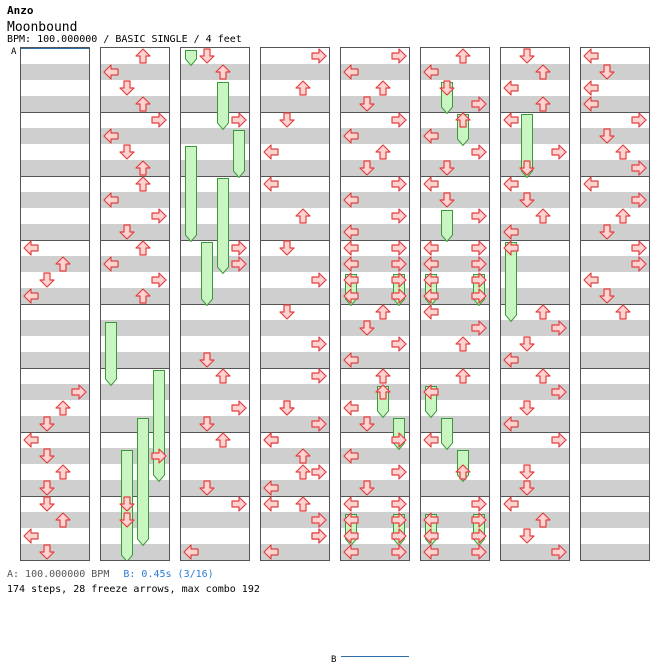 The width and height of the screenshot is (672, 665). Describe the element at coordinates (14, 52) in the screenshot. I see `section-marker-label: A` at that location.